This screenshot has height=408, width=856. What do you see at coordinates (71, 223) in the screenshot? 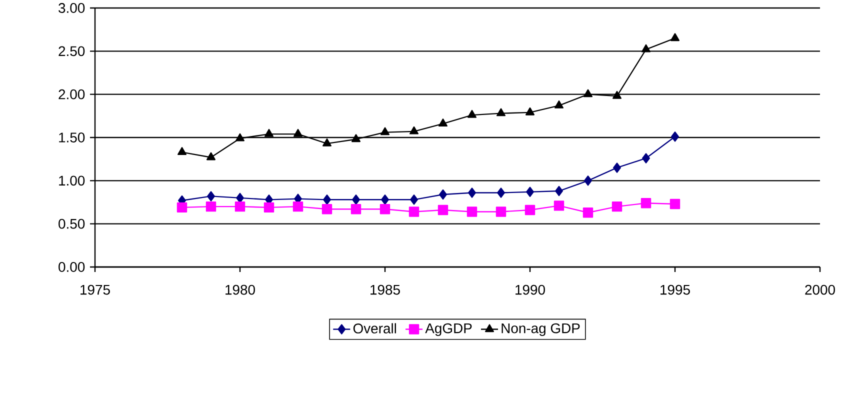
I see `y-tick-label: 0.50` at bounding box center [71, 223].